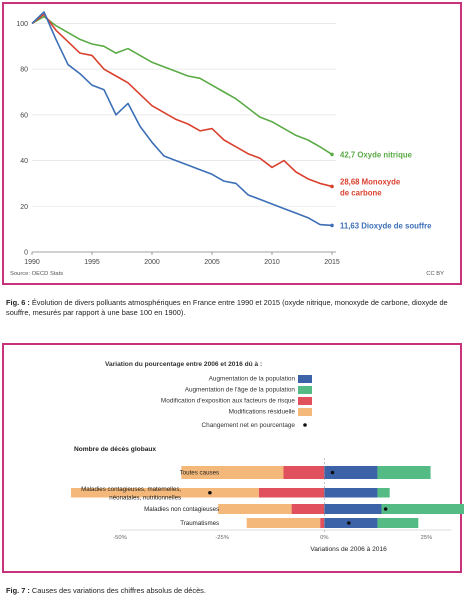 This screenshot has height=600, width=464. I want to click on license-label: CC BY, so click(435, 274).